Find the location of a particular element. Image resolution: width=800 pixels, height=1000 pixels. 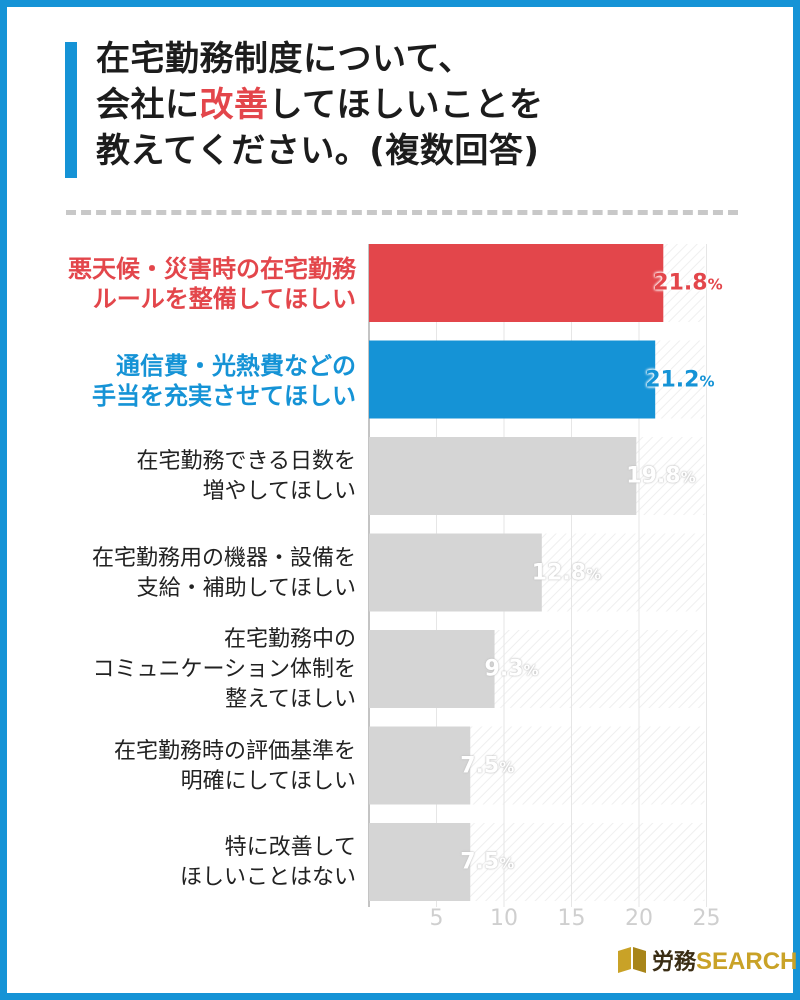

value-label-3: 19.8% is located at coordinates (661, 476).